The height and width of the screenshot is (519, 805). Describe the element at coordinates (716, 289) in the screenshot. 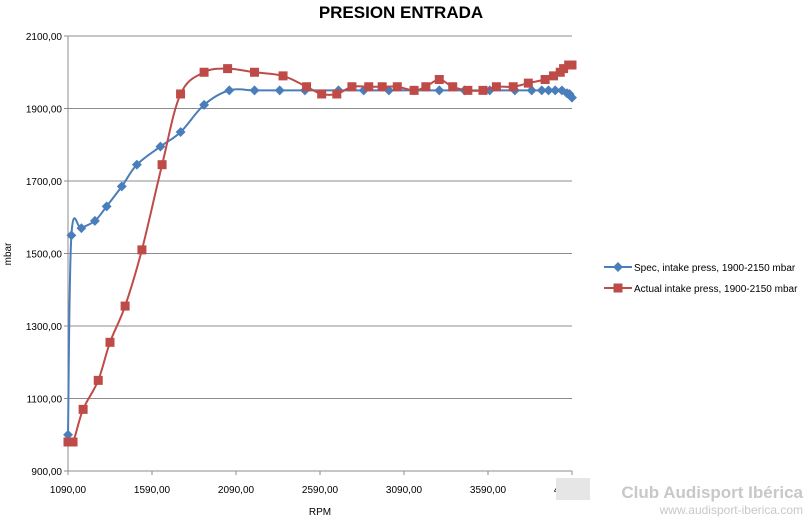

I see `legend-label-actual: Actual intake press, 1900-2150 mbar` at that location.